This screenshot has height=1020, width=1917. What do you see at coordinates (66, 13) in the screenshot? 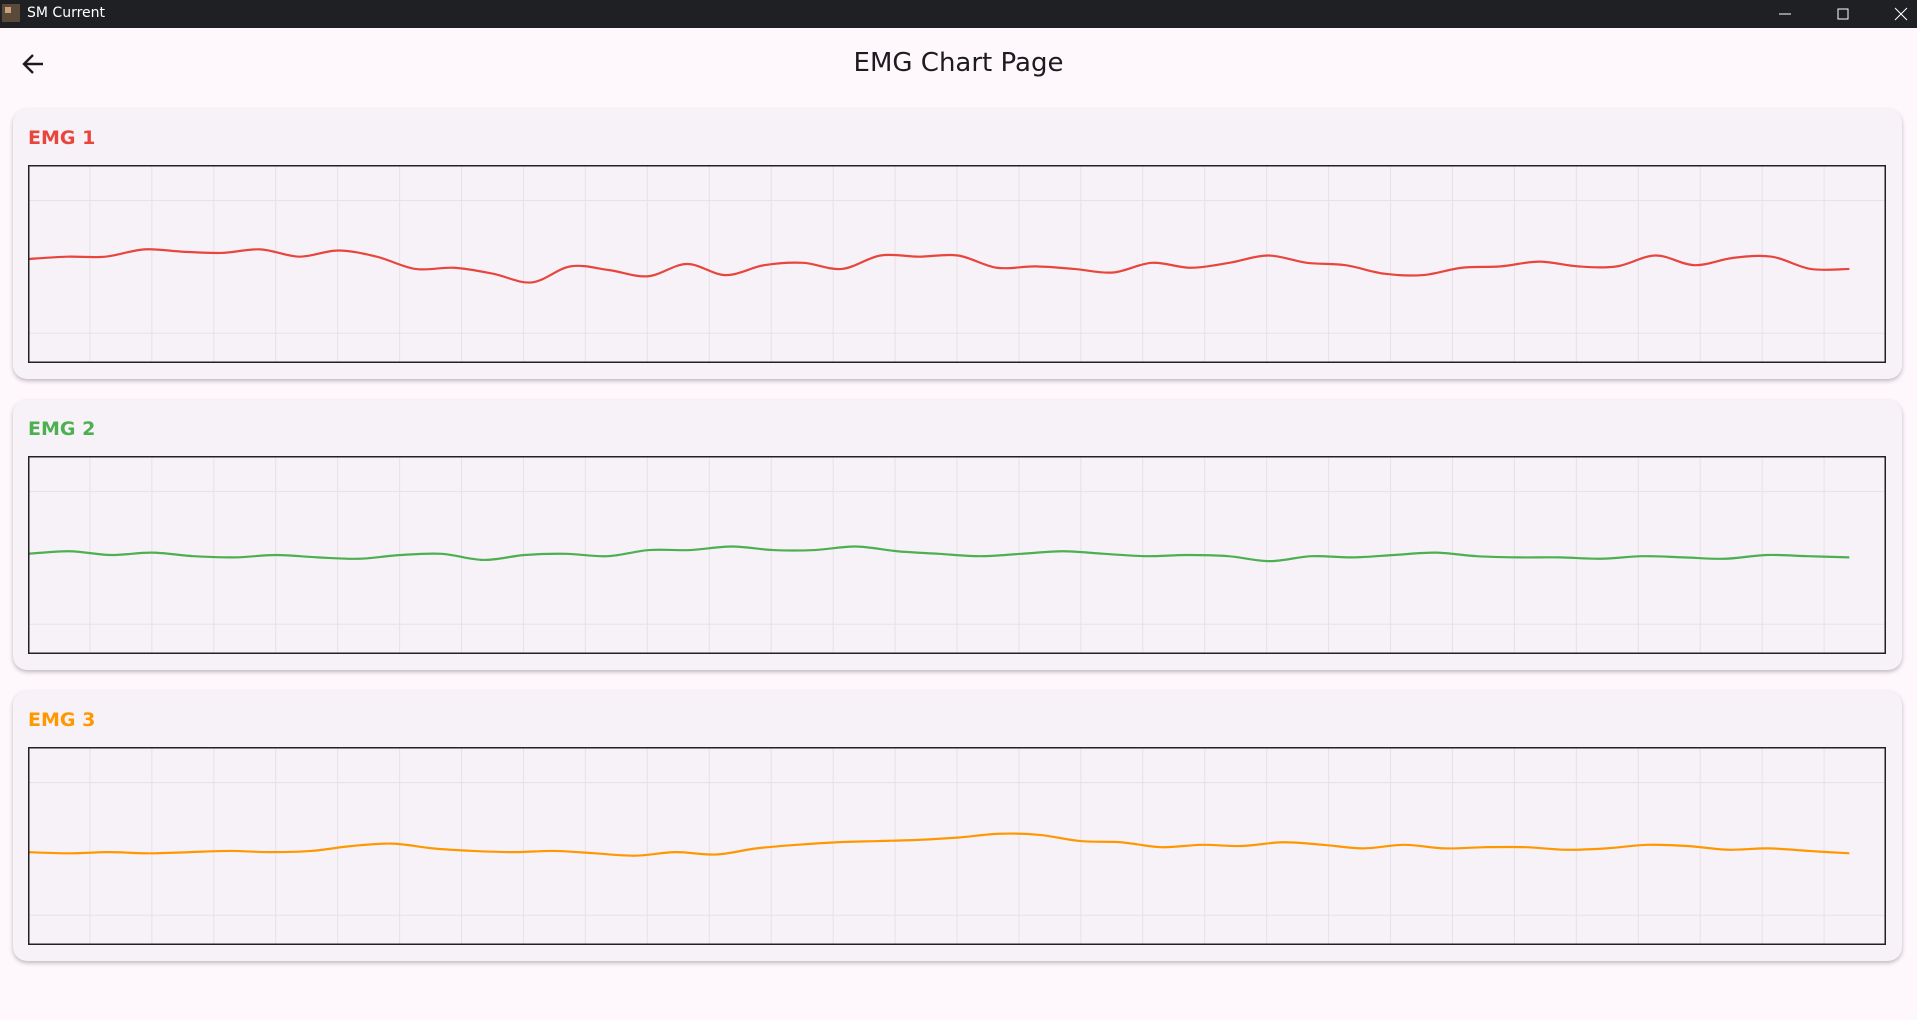
I see `window-title: SM Current` at bounding box center [66, 13].